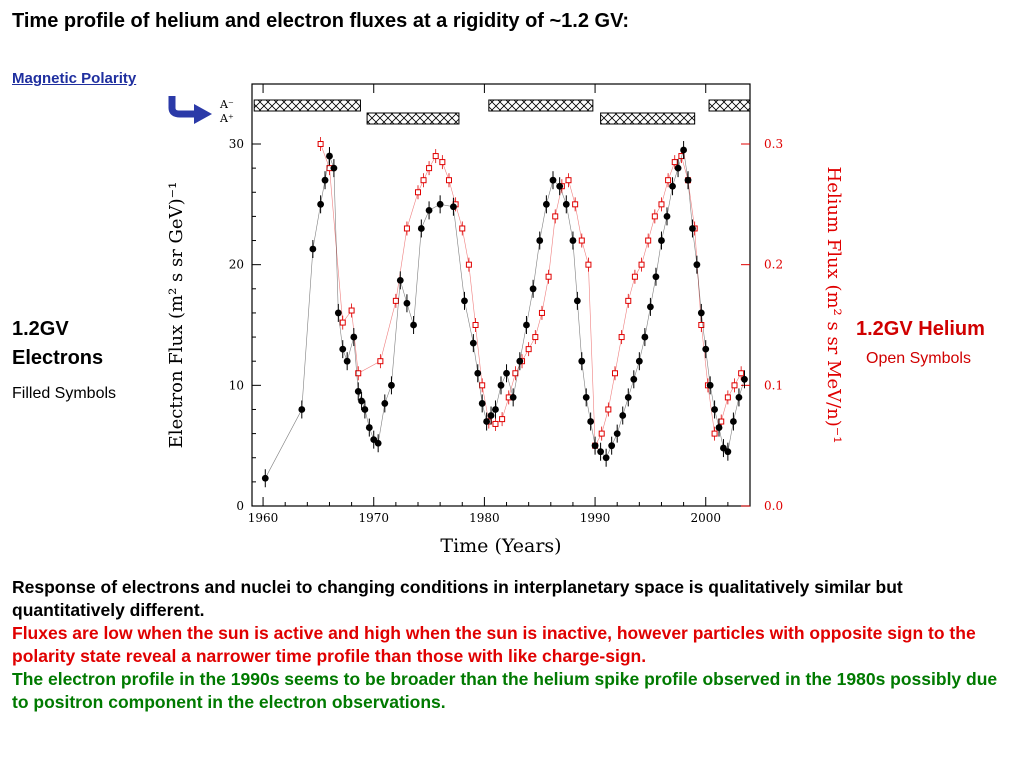 The image size is (1024, 768). What do you see at coordinates (176, 315) in the screenshot?
I see `y-left-axis-label: Electron Flux (m² s sr GeV)⁻¹` at bounding box center [176, 315].